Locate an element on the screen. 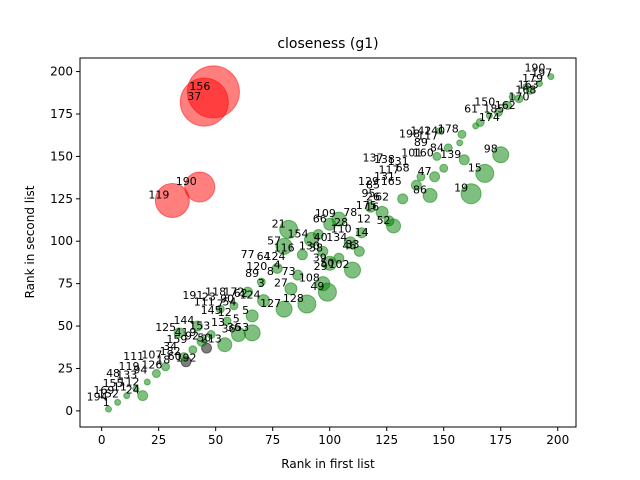  point-label: 160 is located at coordinates (423, 152).